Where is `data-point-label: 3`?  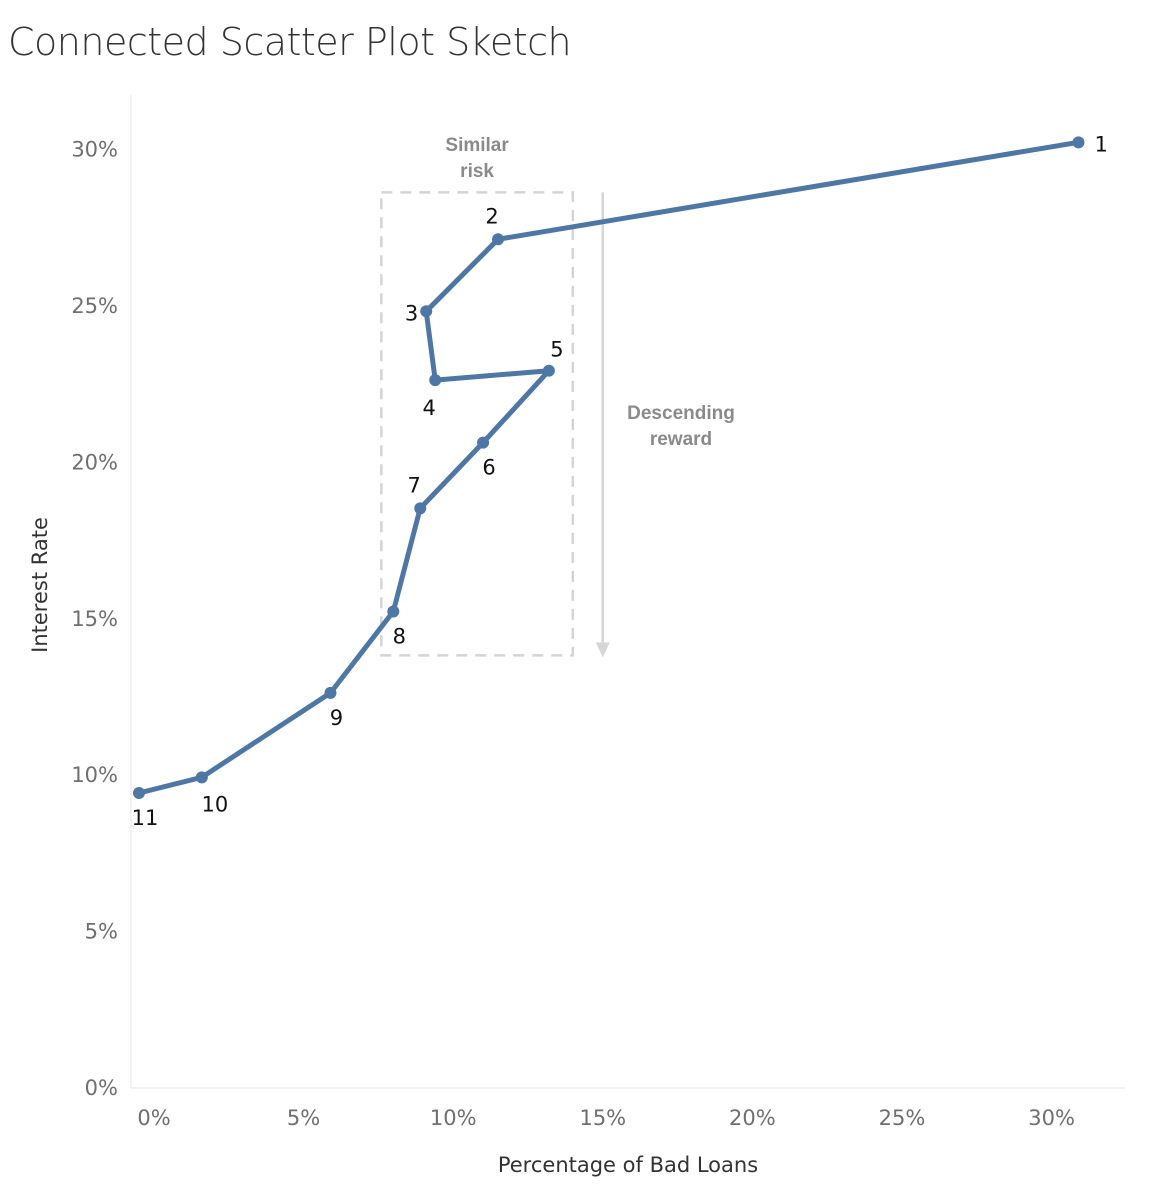 data-point-label: 3 is located at coordinates (411, 313).